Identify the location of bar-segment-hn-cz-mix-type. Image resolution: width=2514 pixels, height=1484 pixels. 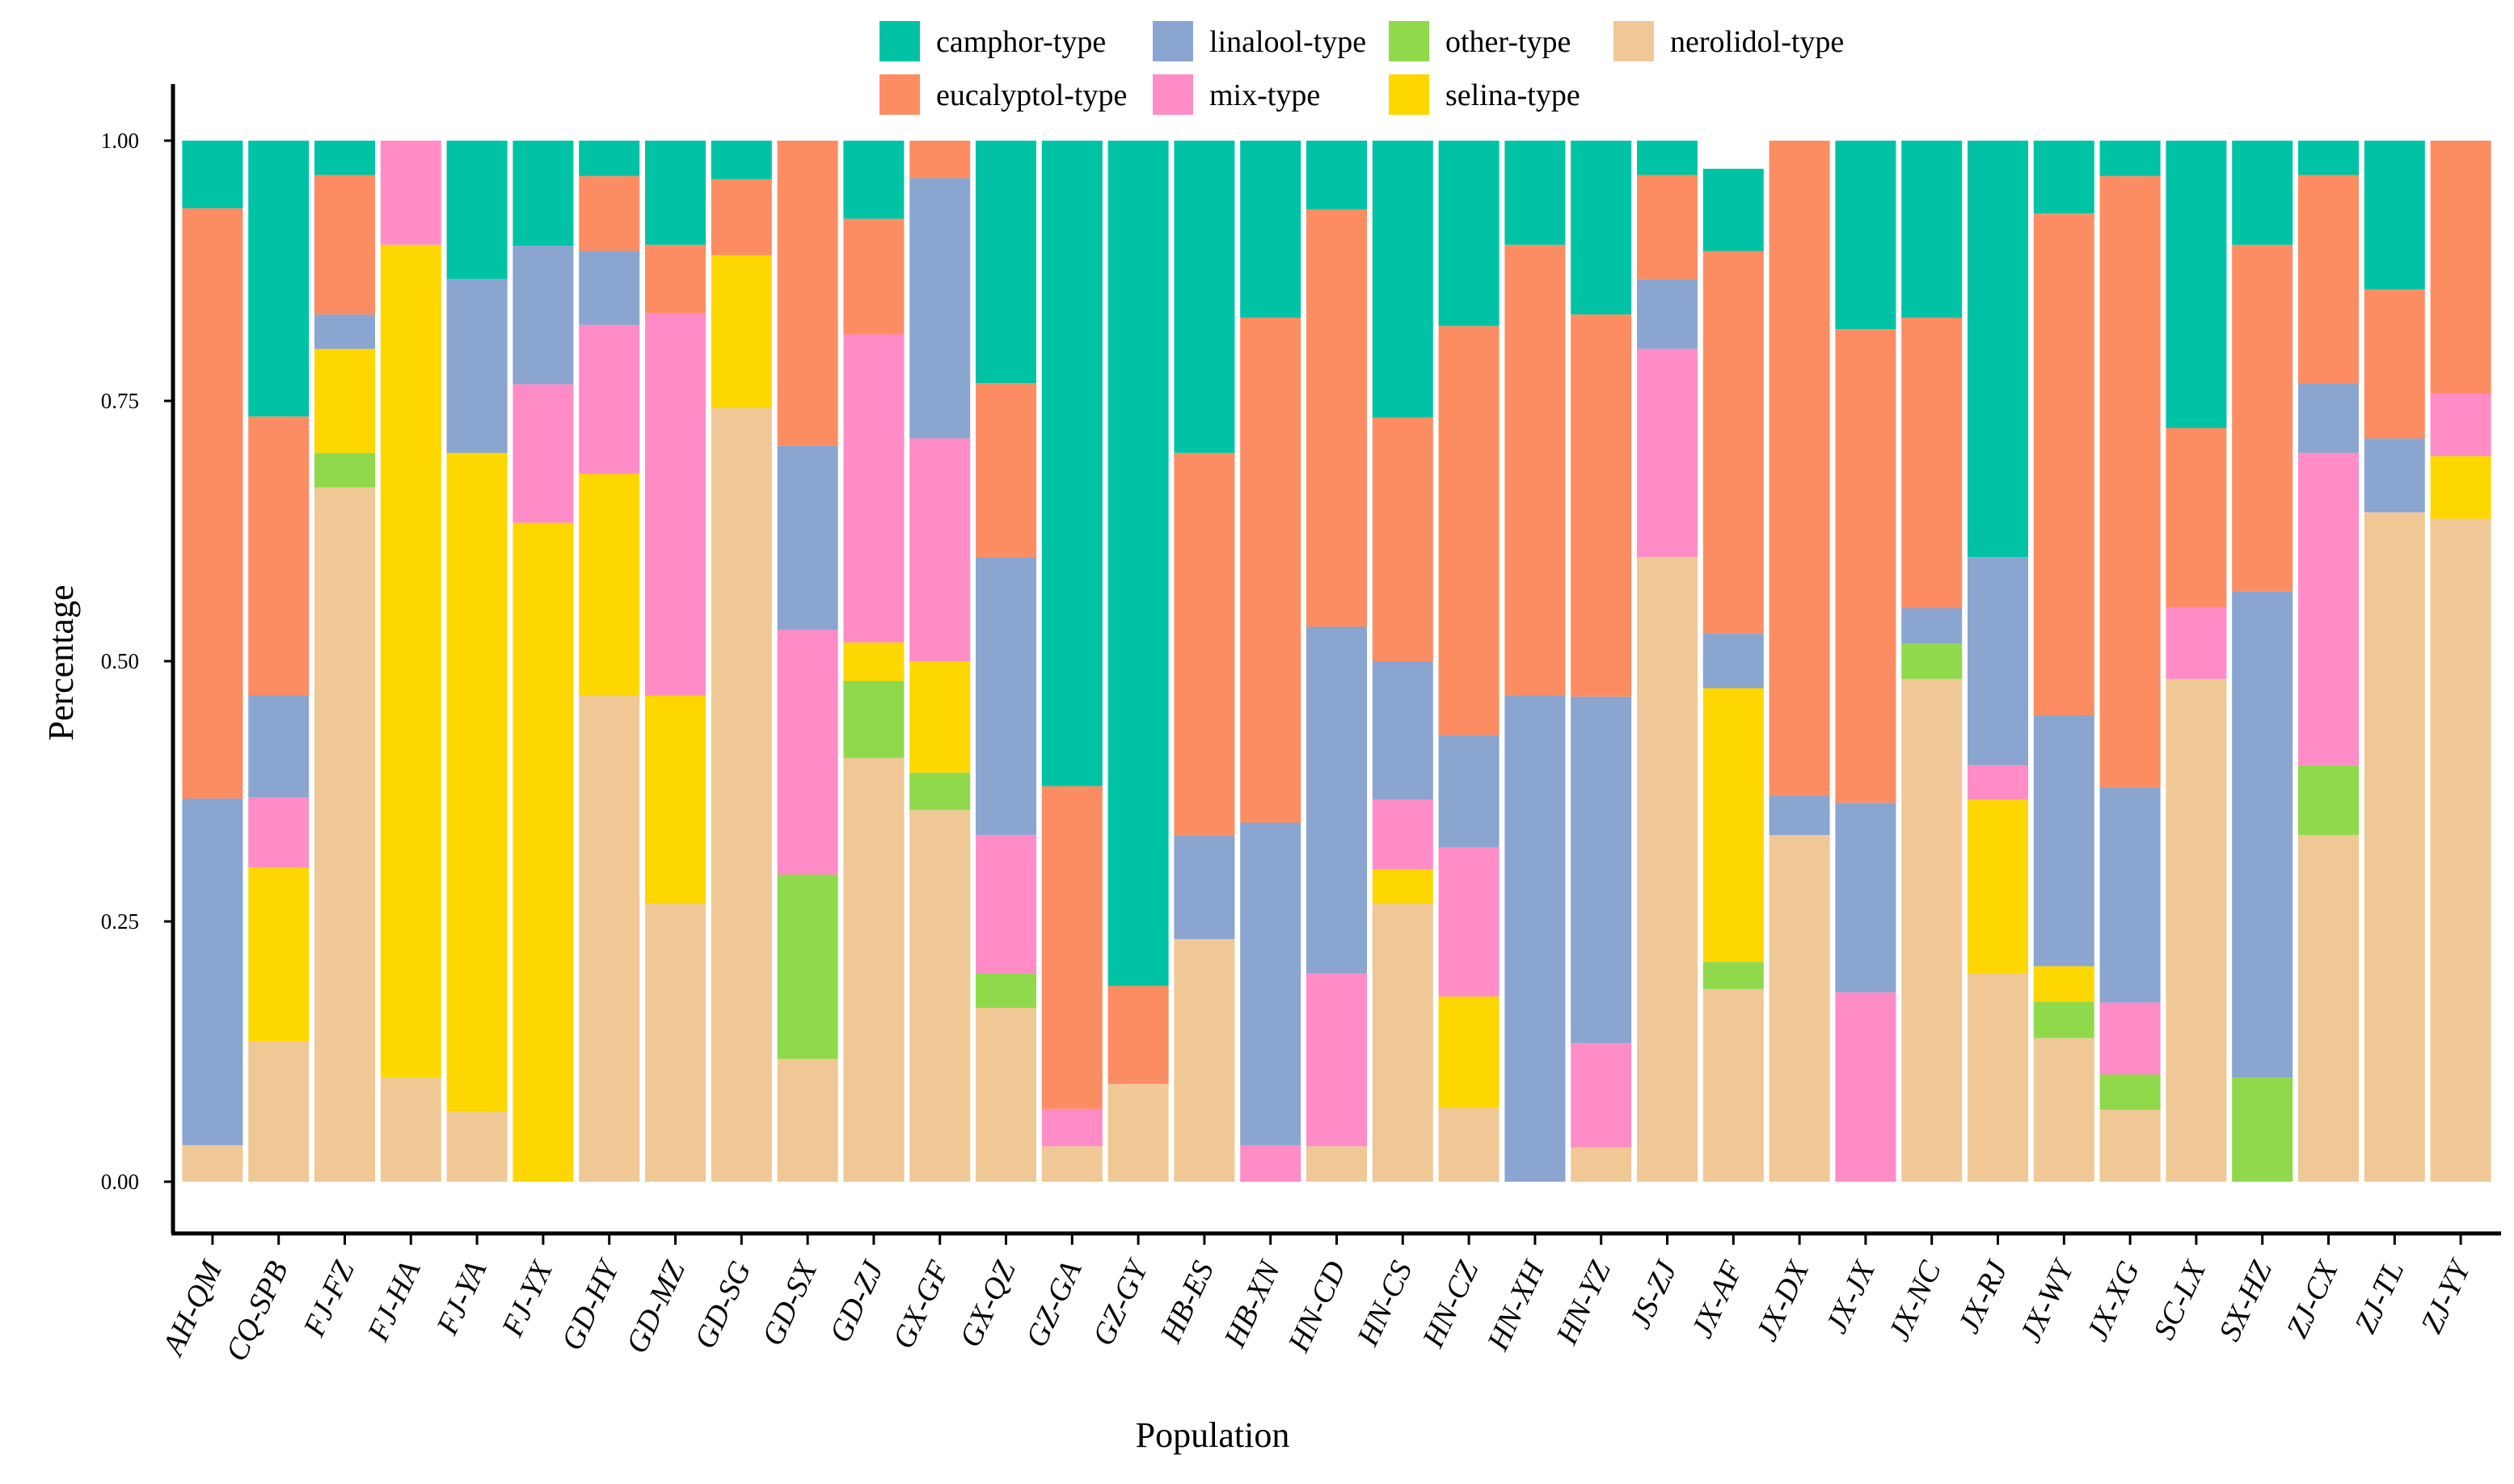
(1469, 922).